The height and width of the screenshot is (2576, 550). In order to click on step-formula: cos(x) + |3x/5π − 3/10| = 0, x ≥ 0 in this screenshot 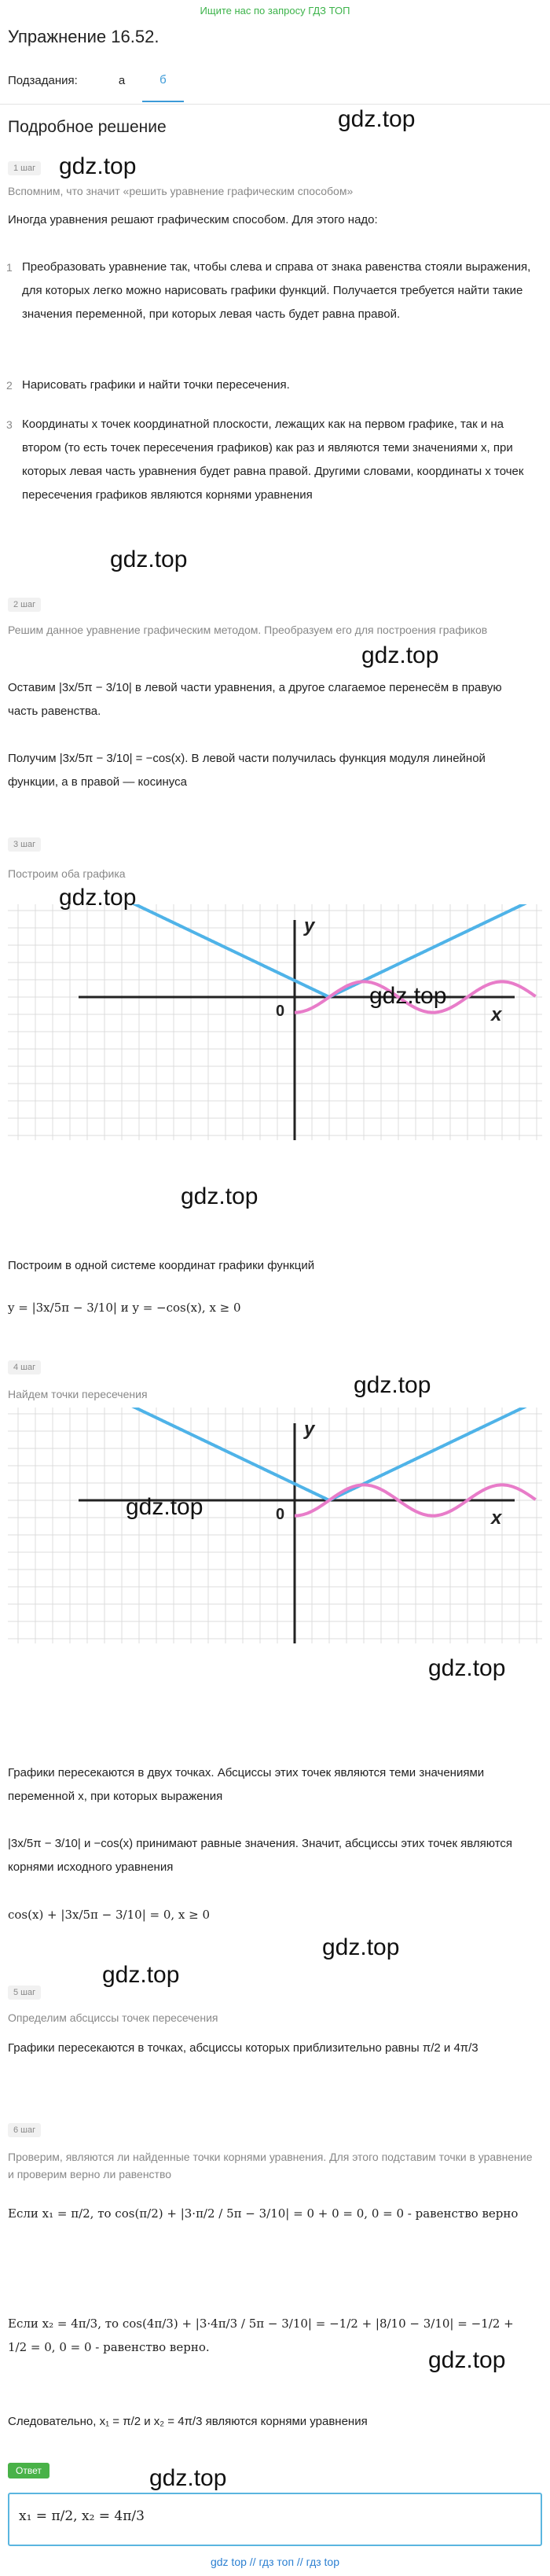, I will do `click(109, 1915)`.